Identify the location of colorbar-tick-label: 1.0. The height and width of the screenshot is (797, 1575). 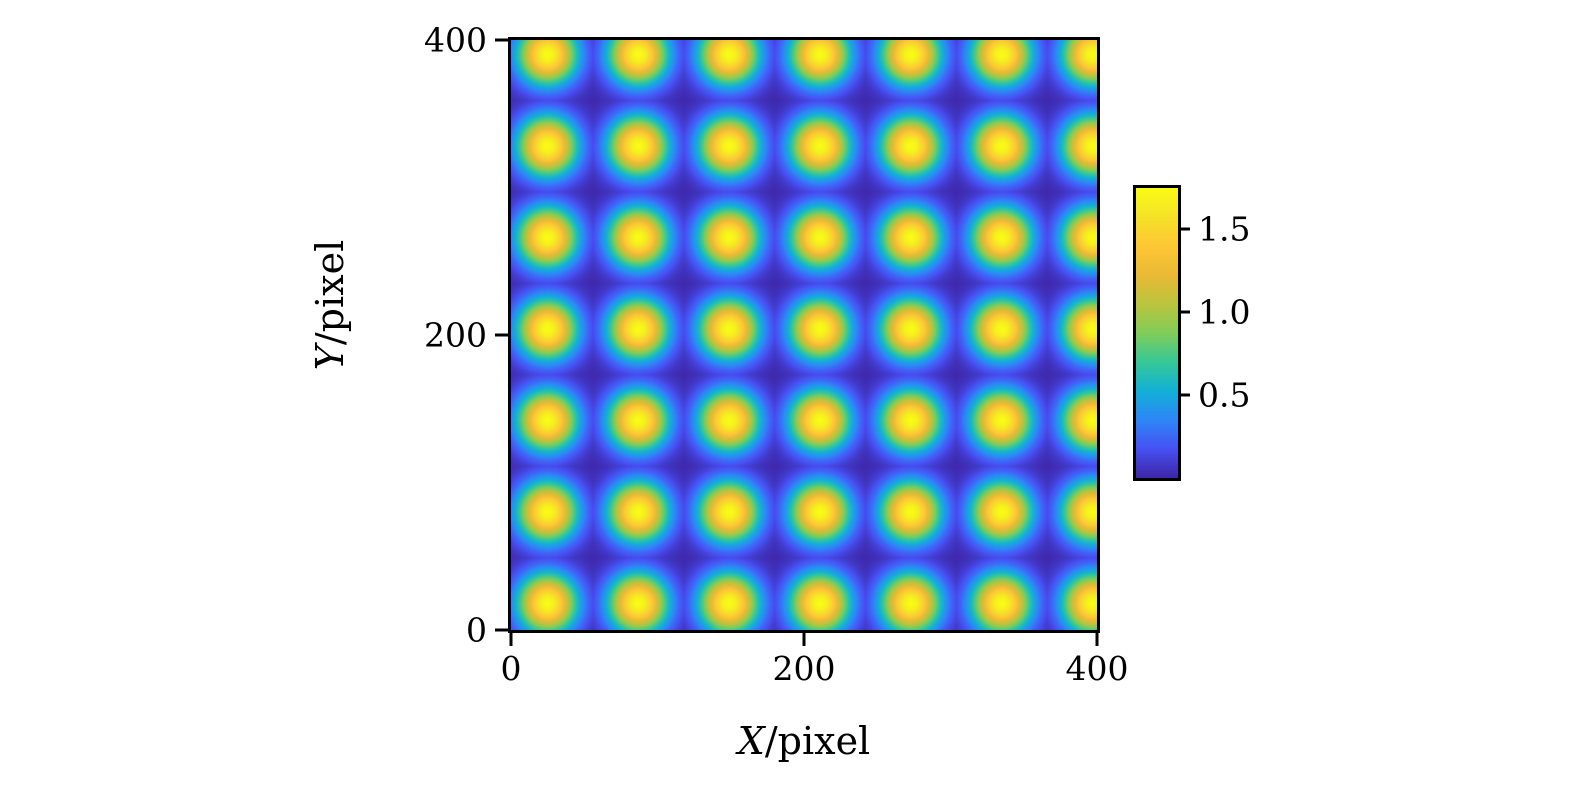
(1224, 312).